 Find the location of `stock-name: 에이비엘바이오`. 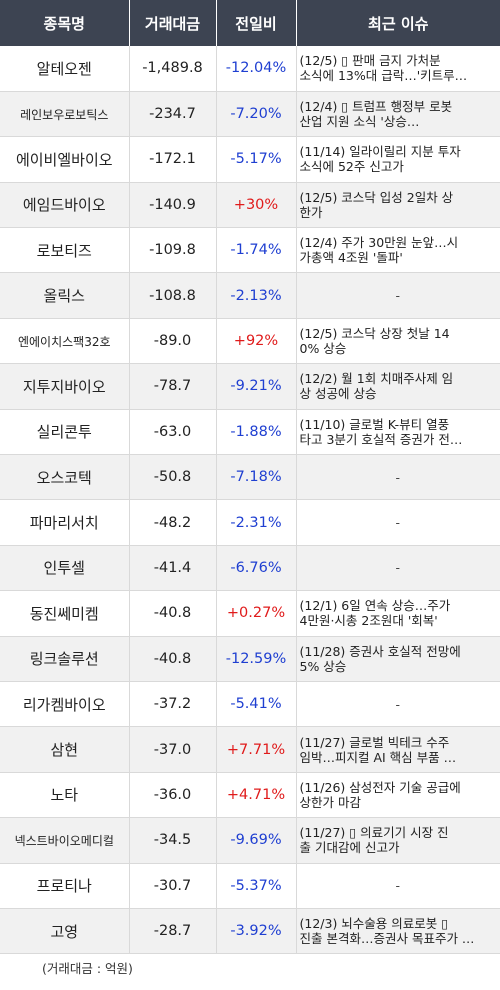

stock-name: 에이비엘바이오 is located at coordinates (65, 159).